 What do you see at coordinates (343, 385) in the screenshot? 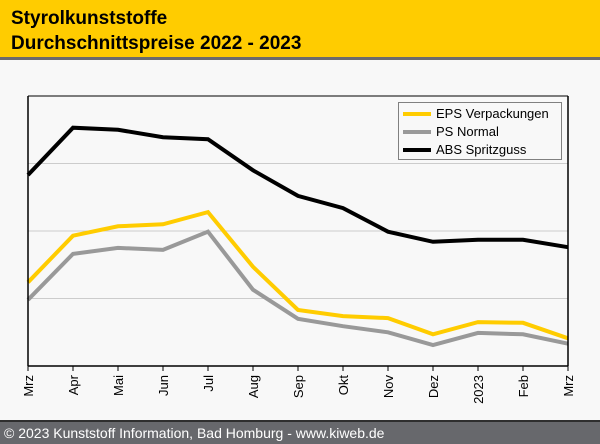
I see `x-tick-label: Okt` at bounding box center [343, 385].